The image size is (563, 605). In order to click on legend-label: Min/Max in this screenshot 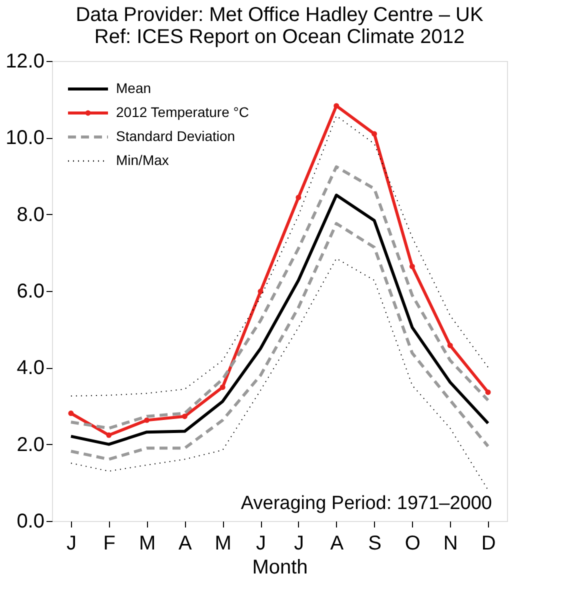, I will do `click(142, 160)`.